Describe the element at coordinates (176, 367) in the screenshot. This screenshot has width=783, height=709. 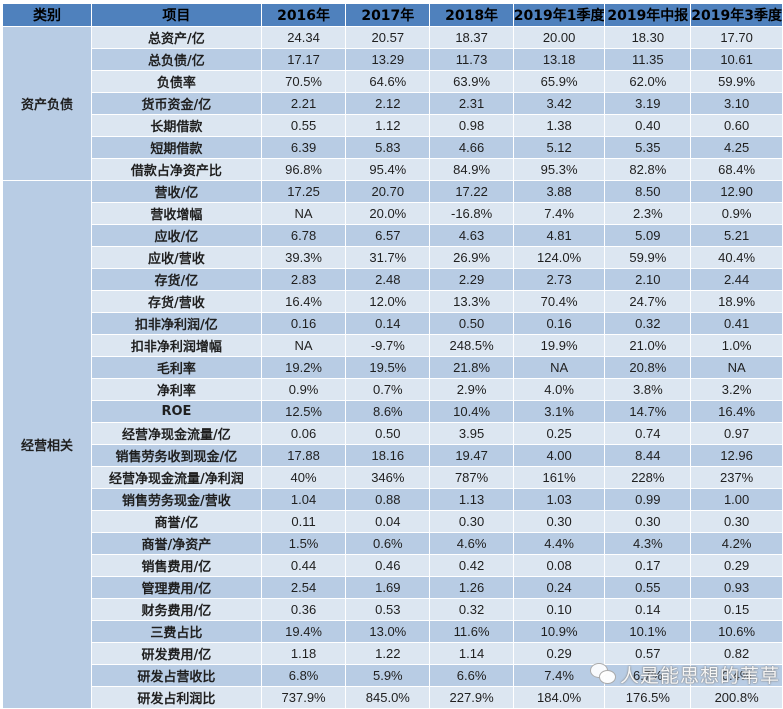
I see `item-cell: 毛利率` at that location.